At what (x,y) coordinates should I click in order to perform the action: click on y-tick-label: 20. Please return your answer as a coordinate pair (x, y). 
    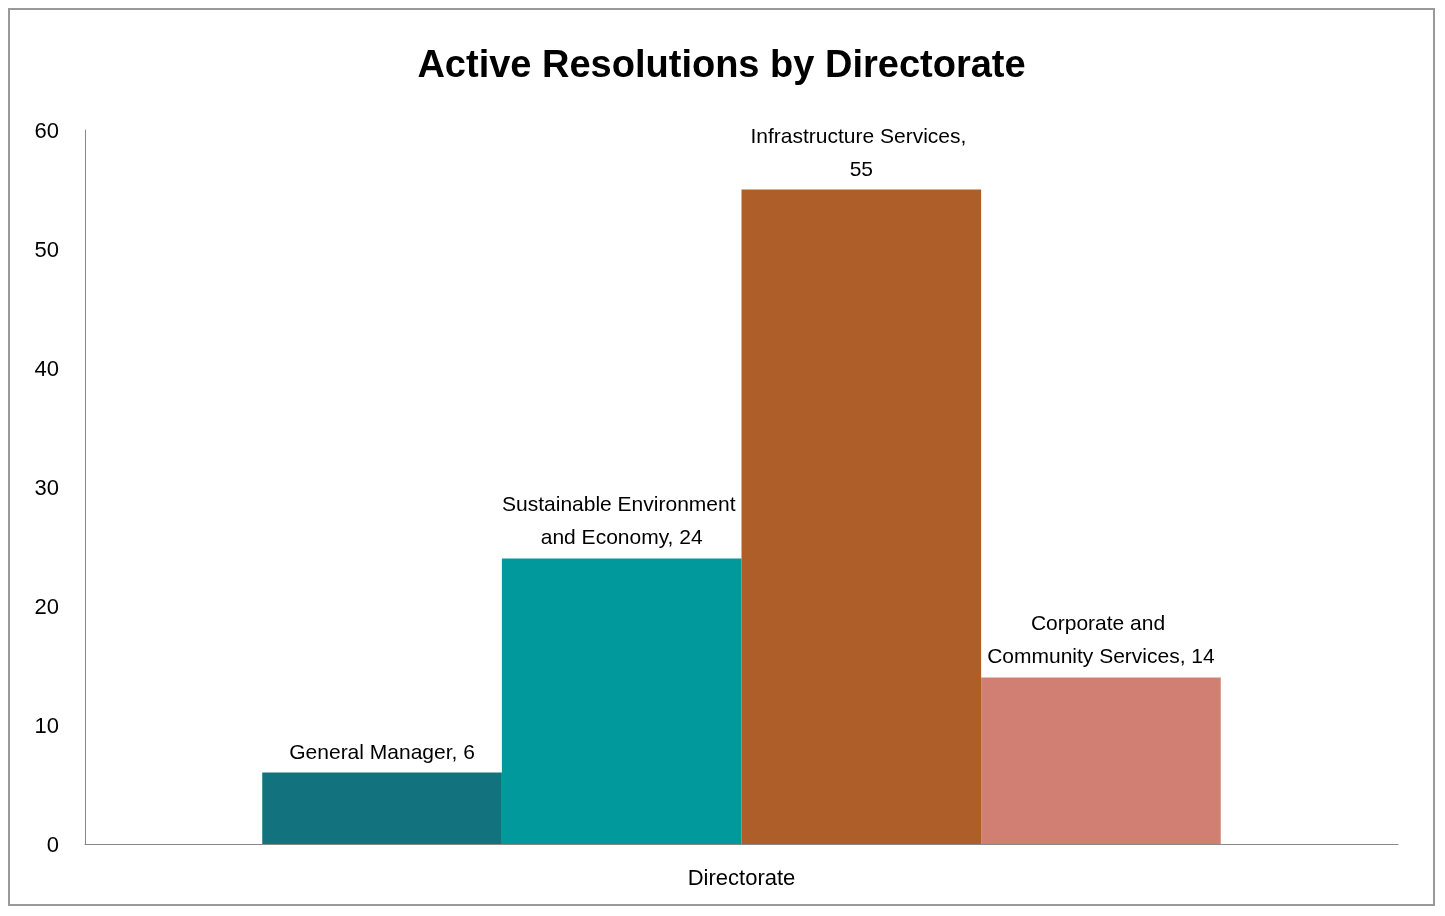
    Looking at the image, I should click on (46, 606).